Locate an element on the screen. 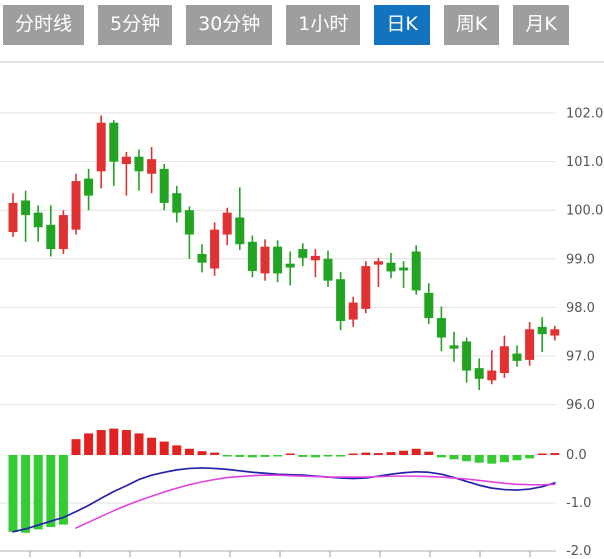 This screenshot has width=604, height=559. period-tabbar: 分时线 5分钟 30分钟 1小时 日K 周K 月K is located at coordinates (286, 25).